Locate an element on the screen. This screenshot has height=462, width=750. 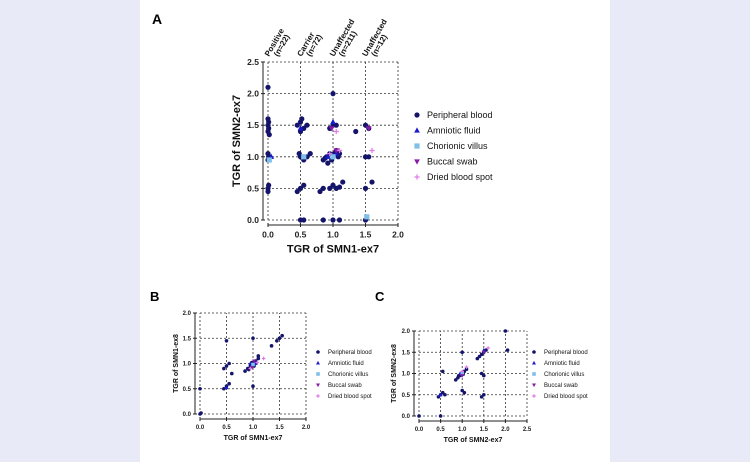
panel-c-ytick-label: 2.0 is located at coordinates (406, 332).